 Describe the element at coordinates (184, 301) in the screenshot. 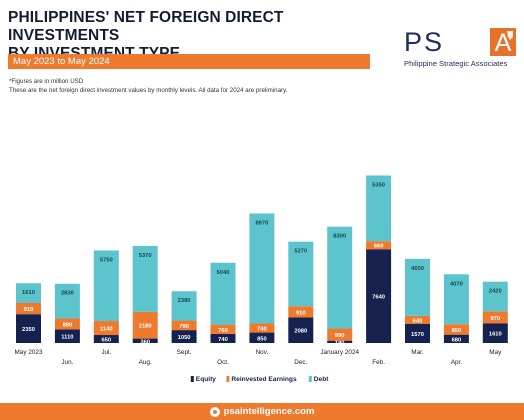

I see `data-label-debt: 2380` at that location.